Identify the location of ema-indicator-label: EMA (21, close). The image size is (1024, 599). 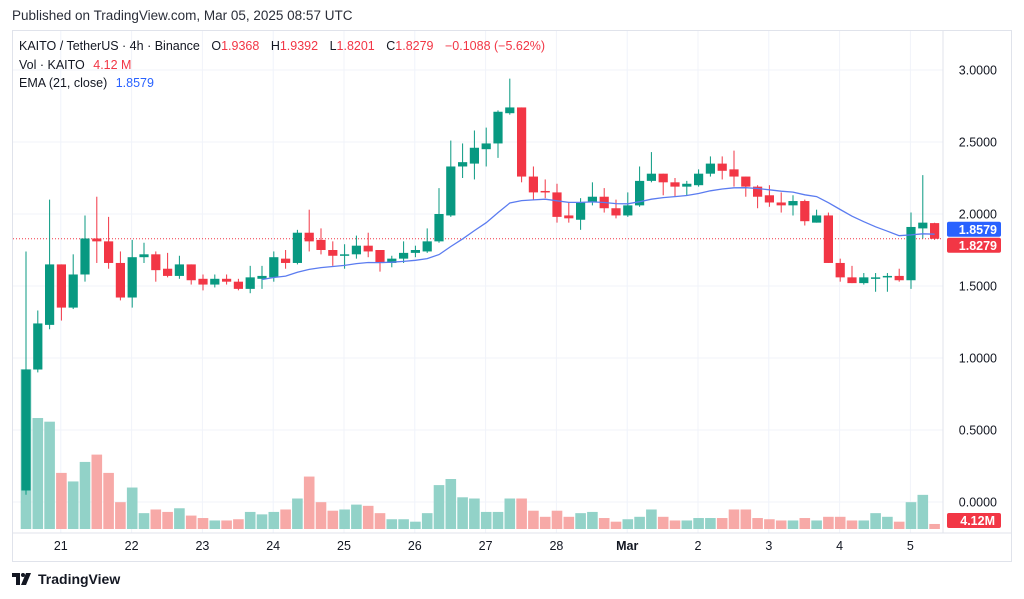
(63, 83).